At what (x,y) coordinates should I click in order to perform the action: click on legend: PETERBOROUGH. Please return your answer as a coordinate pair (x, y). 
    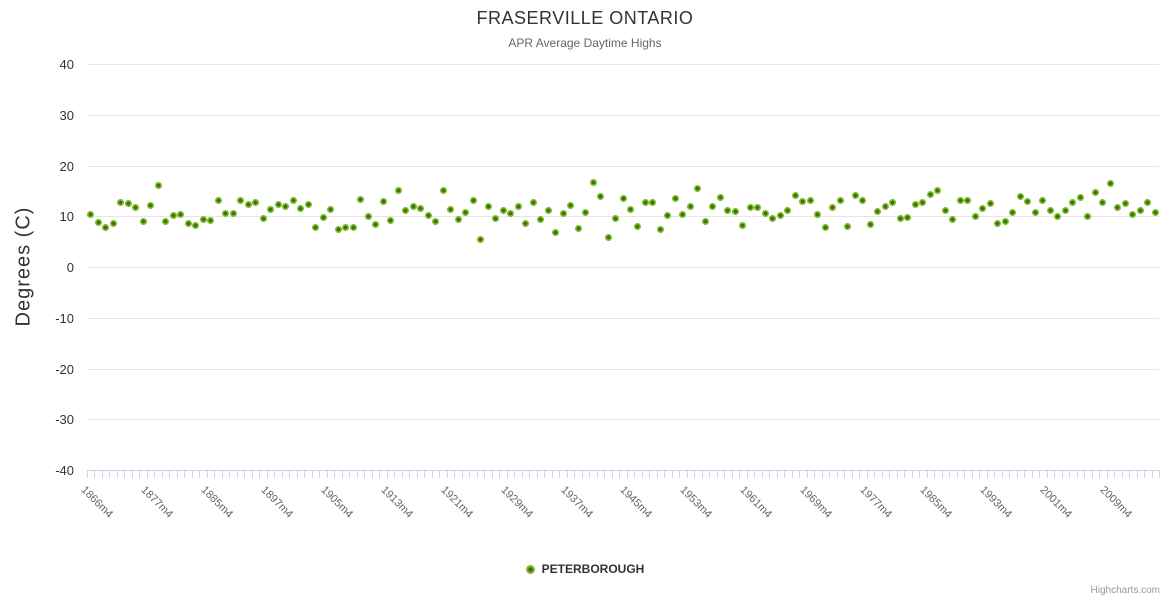
    Looking at the image, I should click on (585, 569).